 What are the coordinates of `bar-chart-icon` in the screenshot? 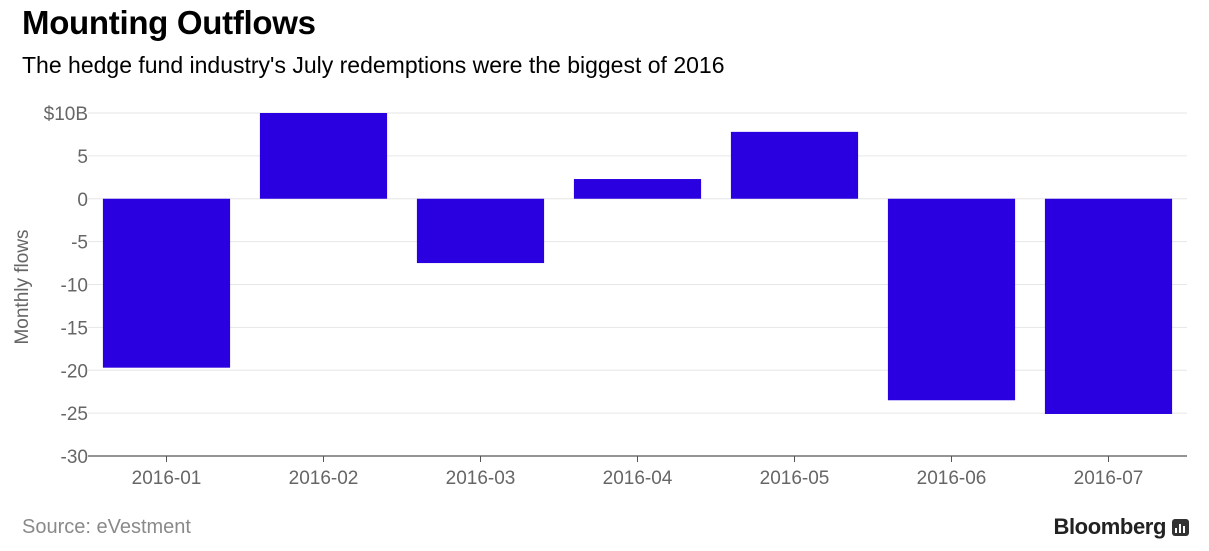 It's located at (1180, 527).